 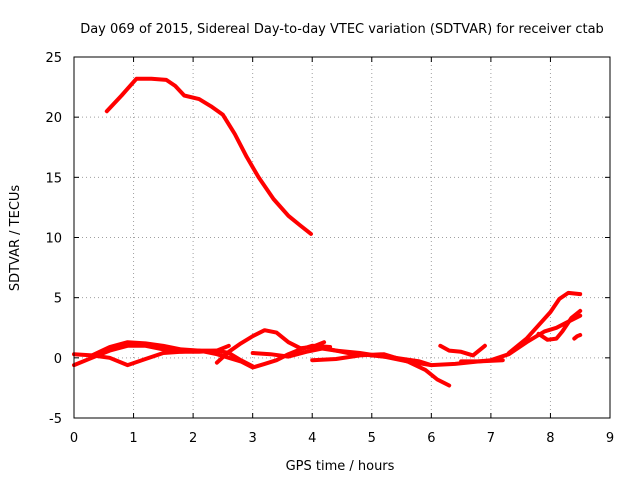 I want to click on series-arc-f, so click(x=381, y=370).